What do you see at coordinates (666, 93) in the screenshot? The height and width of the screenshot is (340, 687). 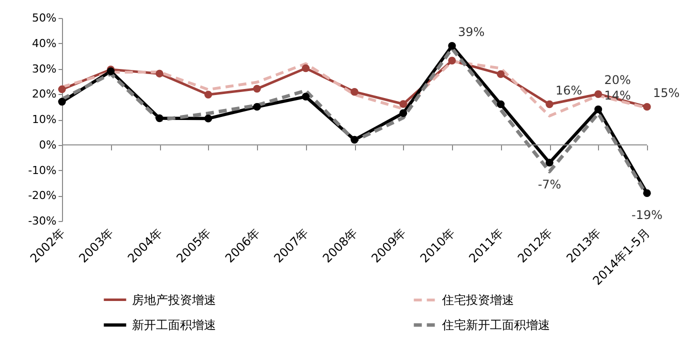 I see `data-label: 15%` at bounding box center [666, 93].